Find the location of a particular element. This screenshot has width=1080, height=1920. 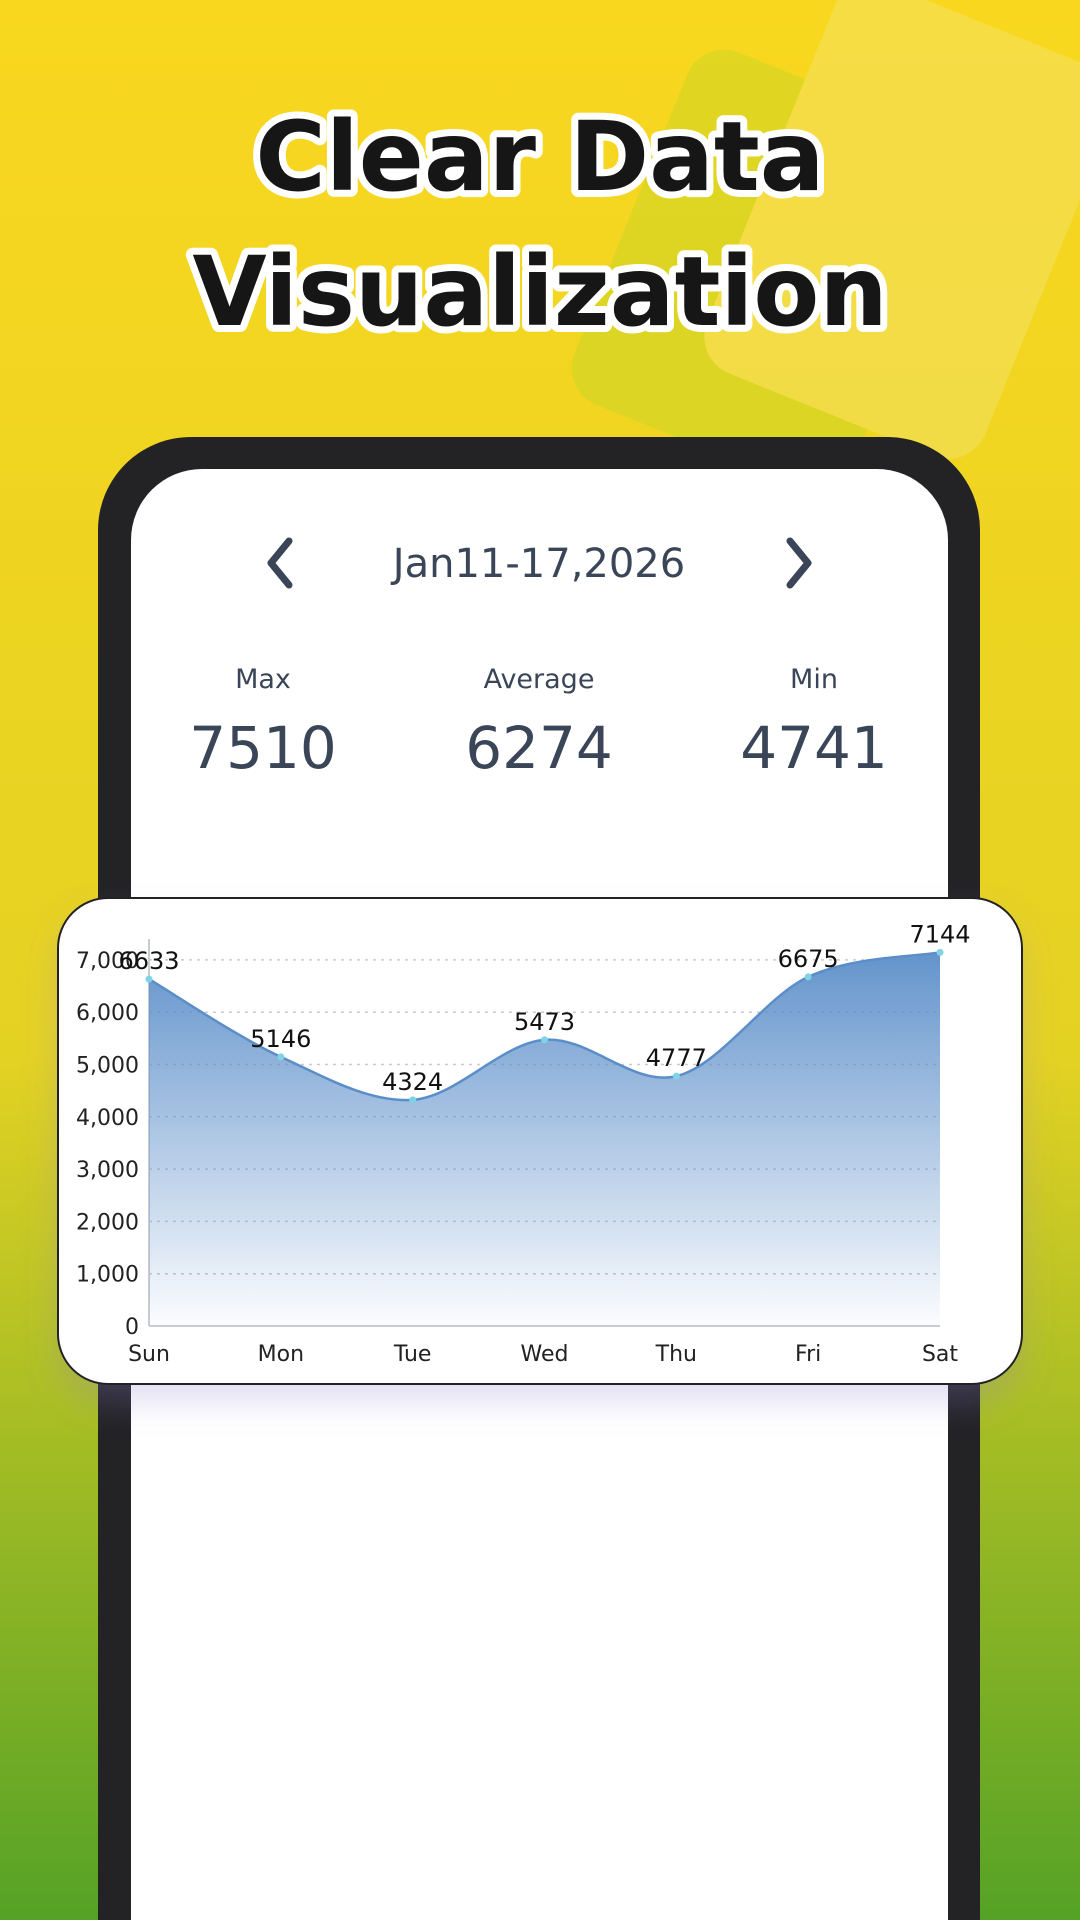

stats: Max 7510 Average 6274 Min 4741 is located at coordinates (538, 723).